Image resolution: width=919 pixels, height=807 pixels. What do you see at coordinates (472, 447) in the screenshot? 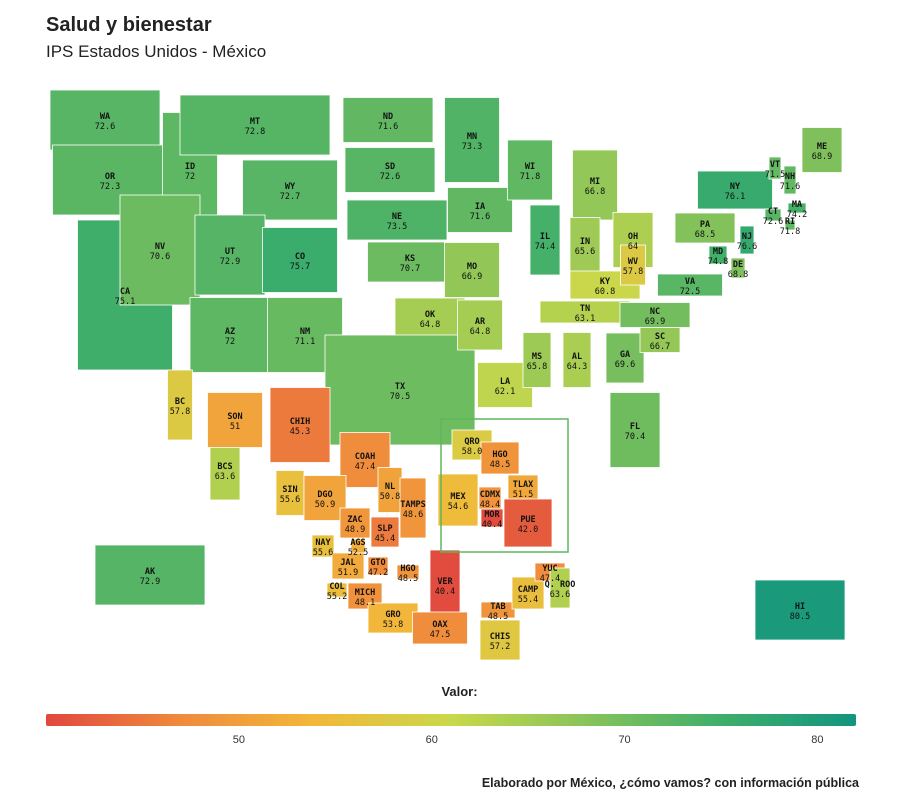
I see `region-label-qro: QRO 58.0` at bounding box center [472, 447].